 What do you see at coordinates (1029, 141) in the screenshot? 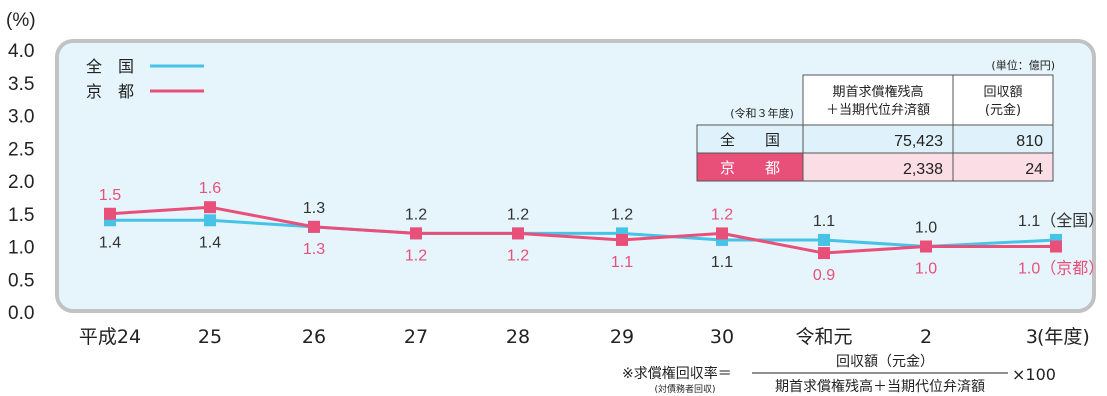
I see `table-row-zenkoku-col2: 810` at bounding box center [1029, 141].